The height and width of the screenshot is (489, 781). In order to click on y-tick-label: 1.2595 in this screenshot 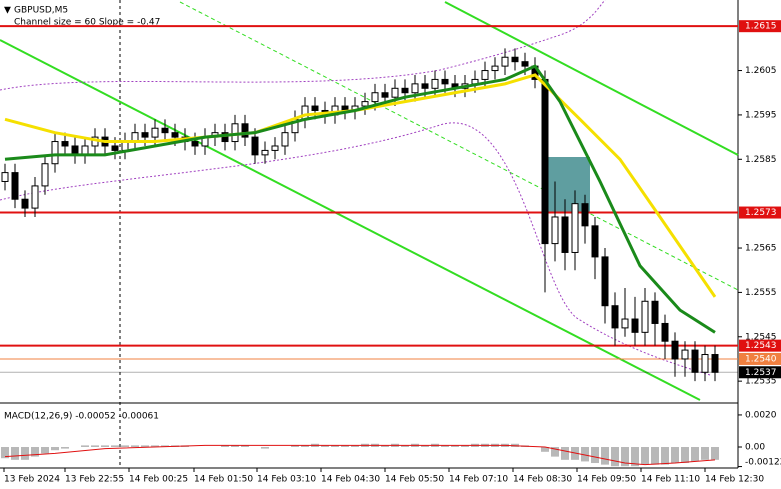, I will do `click(761, 115)`.